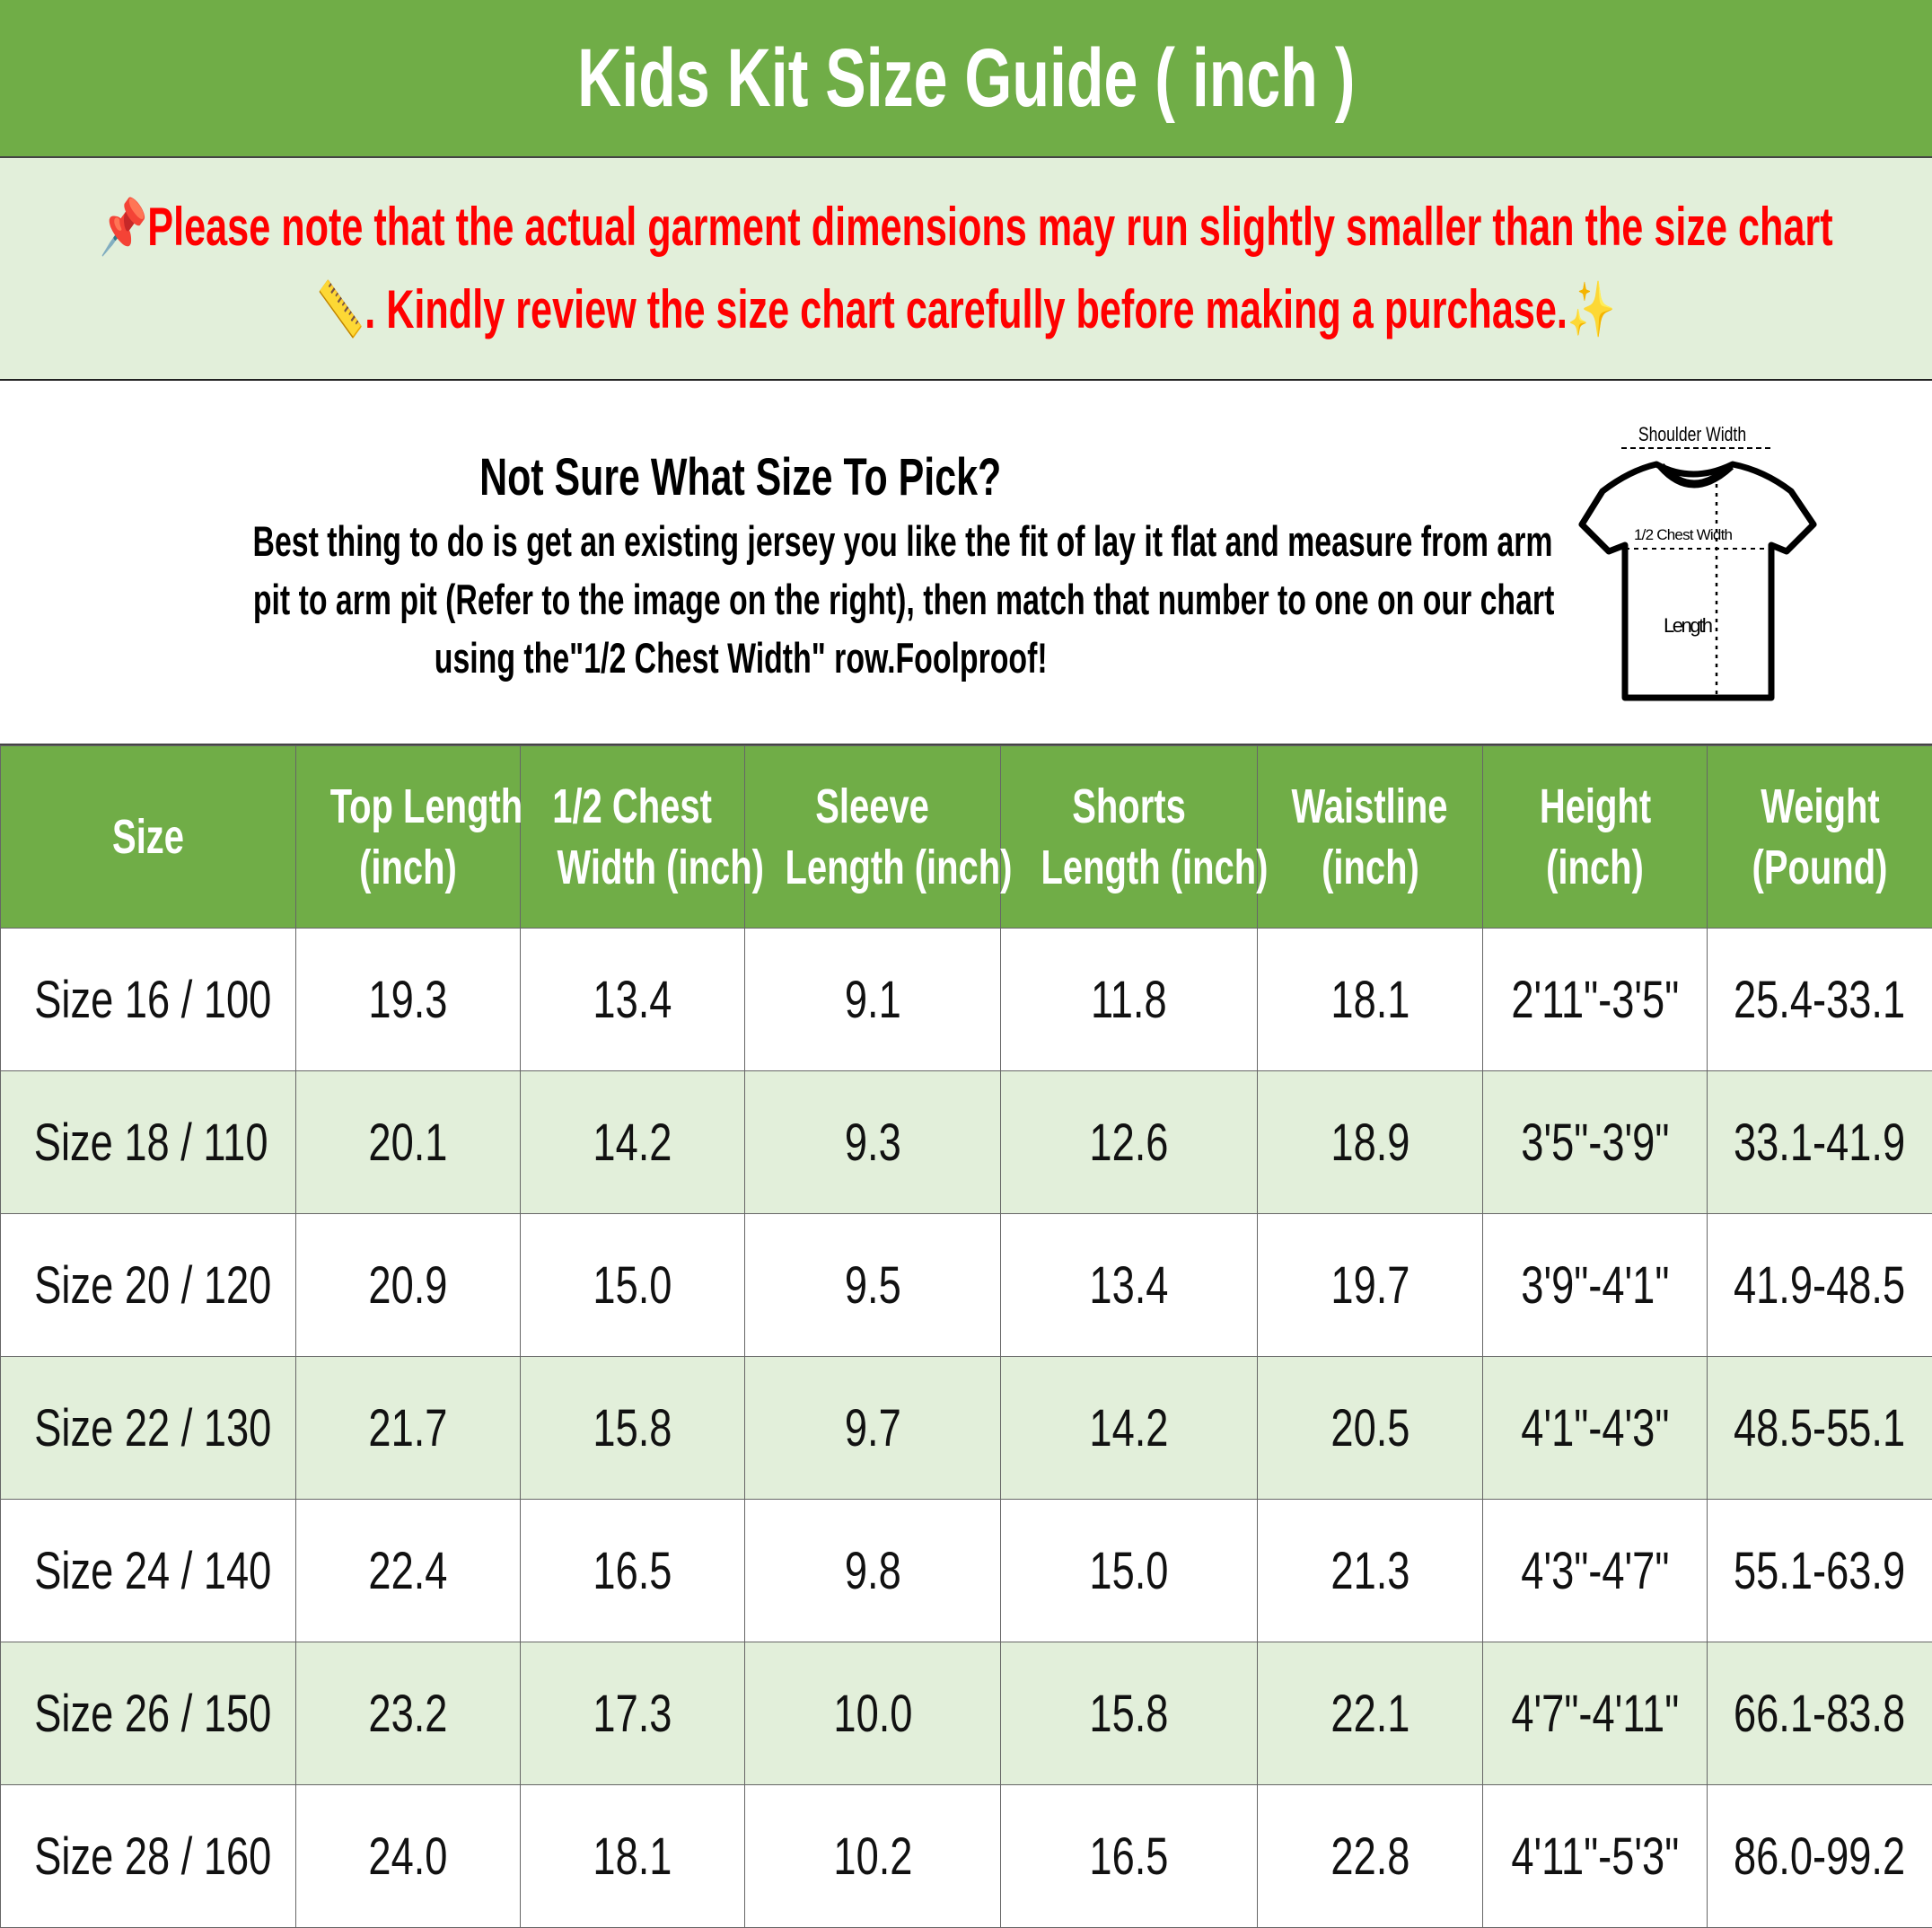 Image resolution: width=1932 pixels, height=1928 pixels. What do you see at coordinates (1819, 1428) in the screenshot?
I see `table-cell: 48.5-55.1` at bounding box center [1819, 1428].